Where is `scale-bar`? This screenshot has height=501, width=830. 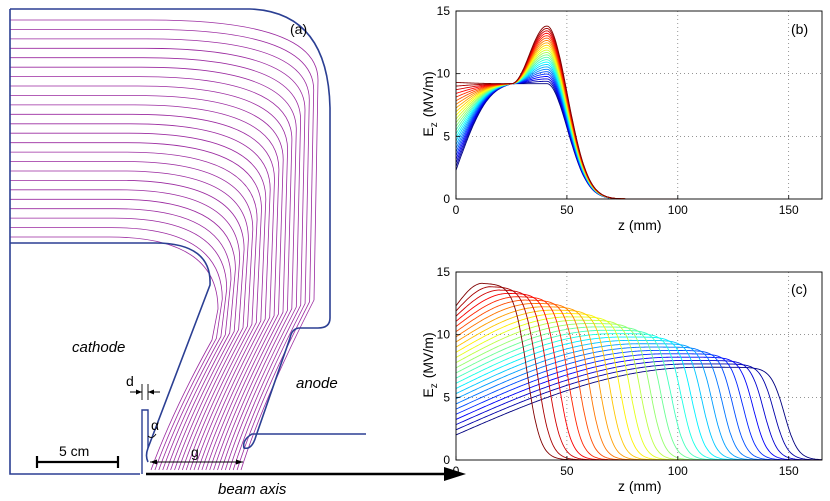 scale-bar is located at coordinates (77, 462).